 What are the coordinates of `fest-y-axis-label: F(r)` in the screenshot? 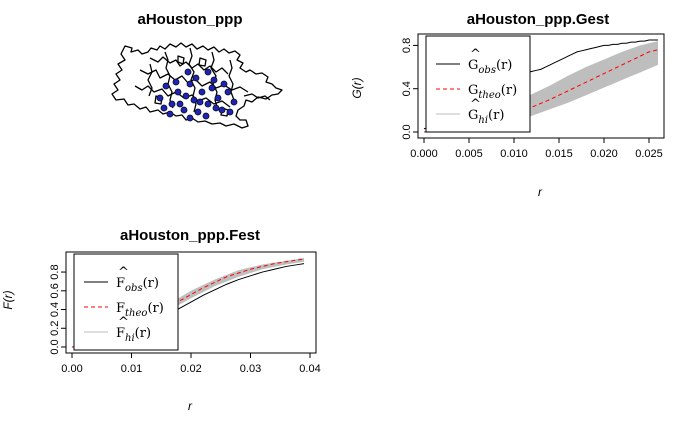 It's located at (8, 299).